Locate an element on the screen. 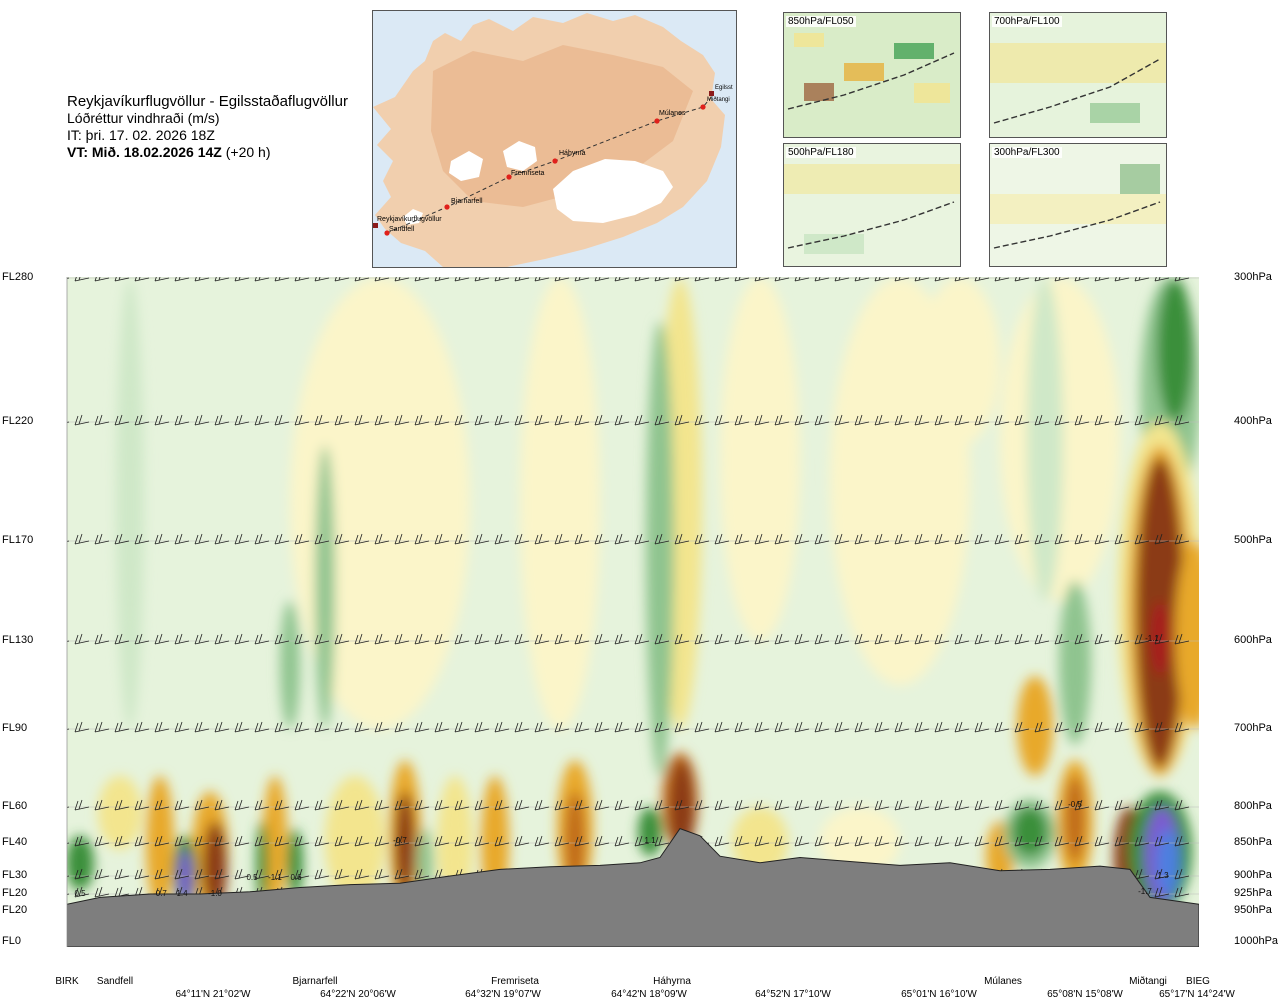 This screenshot has width=1280, height=1005. left-axis-label: FL0 is located at coordinates (11, 941).